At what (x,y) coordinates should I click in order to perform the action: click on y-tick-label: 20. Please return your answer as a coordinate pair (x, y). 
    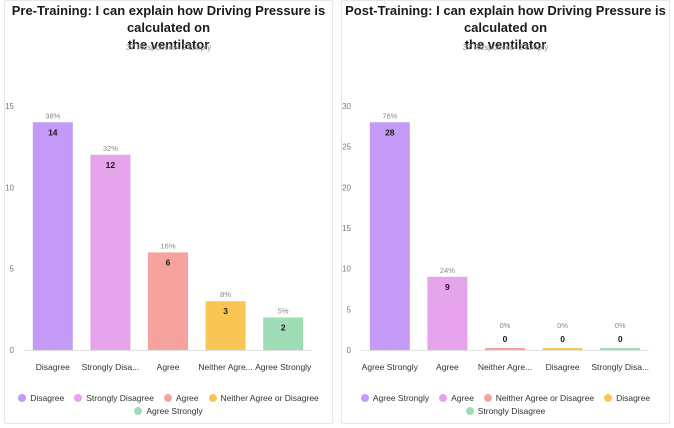
    Looking at the image, I should click on (346, 187).